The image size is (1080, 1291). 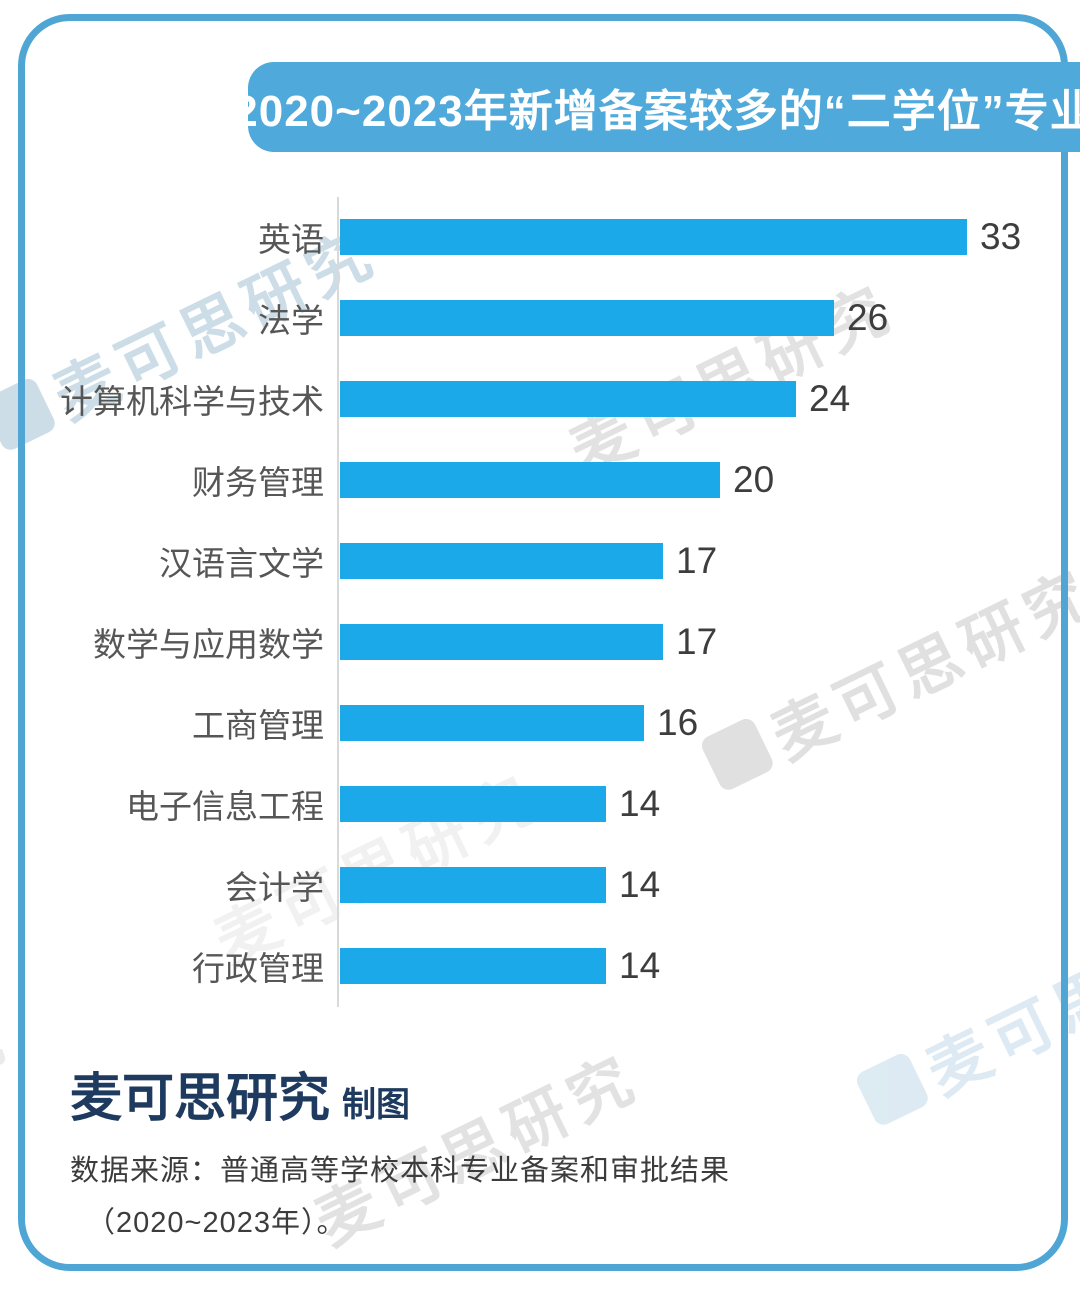 I want to click on chart-row: 财务管理 20, so click(x=540, y=479).